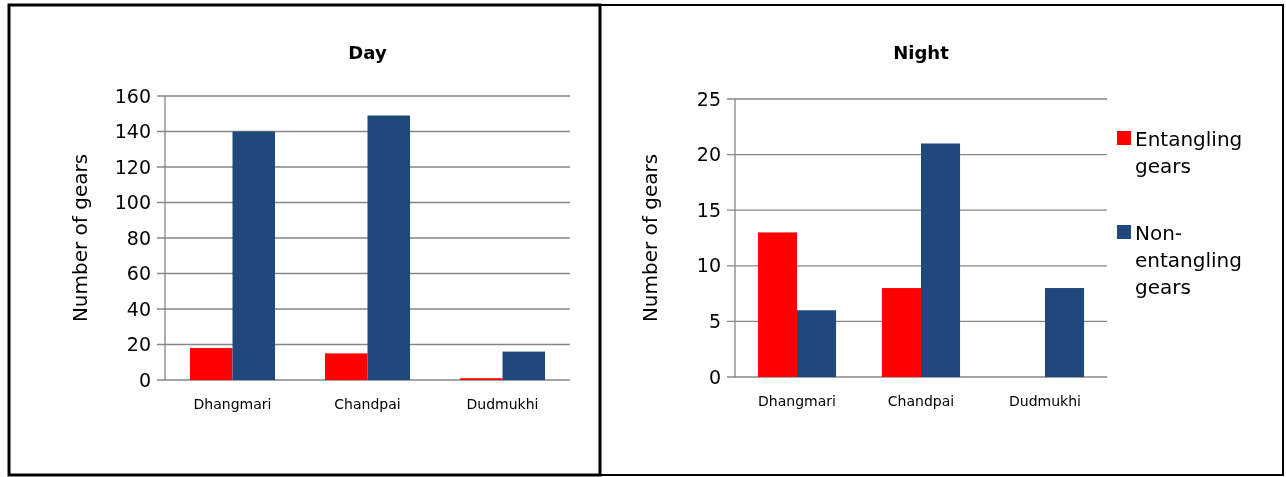 Image resolution: width=1286 pixels, height=477 pixels. What do you see at coordinates (138, 273) in the screenshot?
I see `y-tick-label: 60` at bounding box center [138, 273].